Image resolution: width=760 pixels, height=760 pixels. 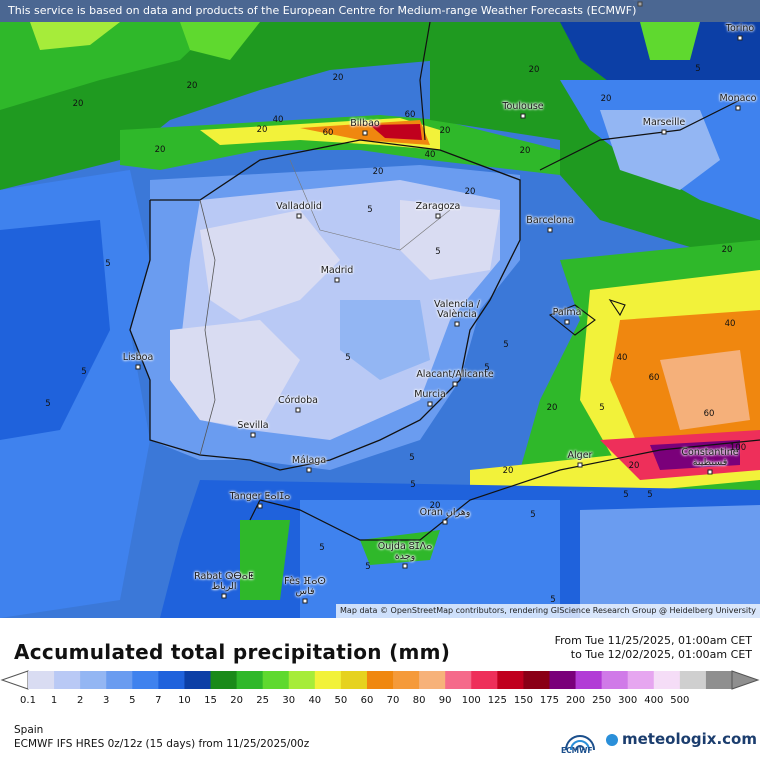 What do you see at coordinates (457, 309) in the screenshot?
I see `city-label: Valencia / València` at bounding box center [457, 309].